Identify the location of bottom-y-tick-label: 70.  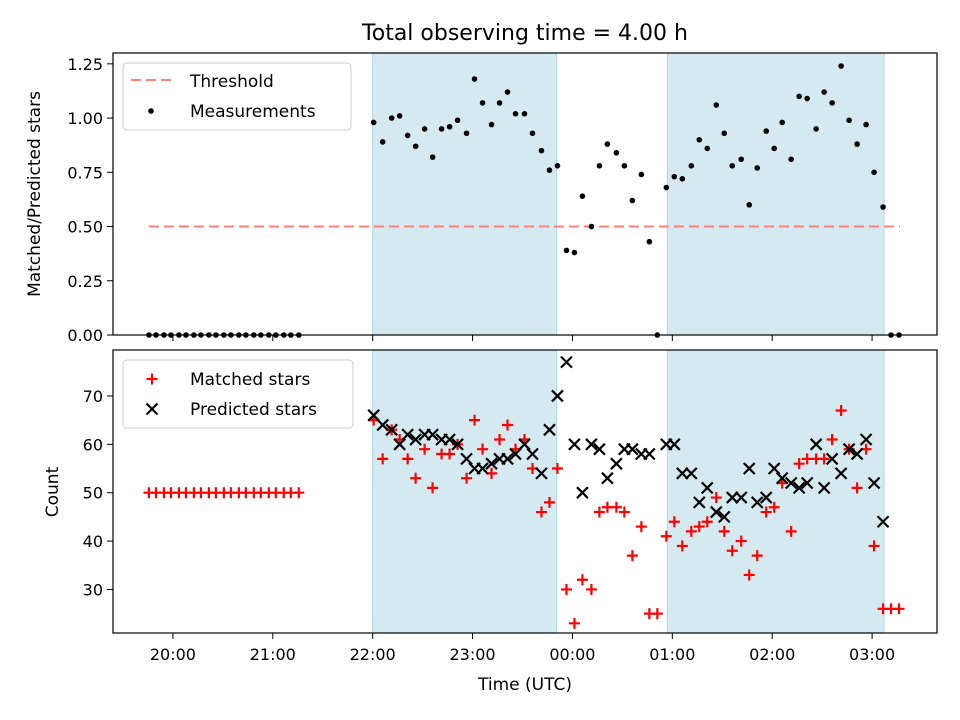
(93, 396).